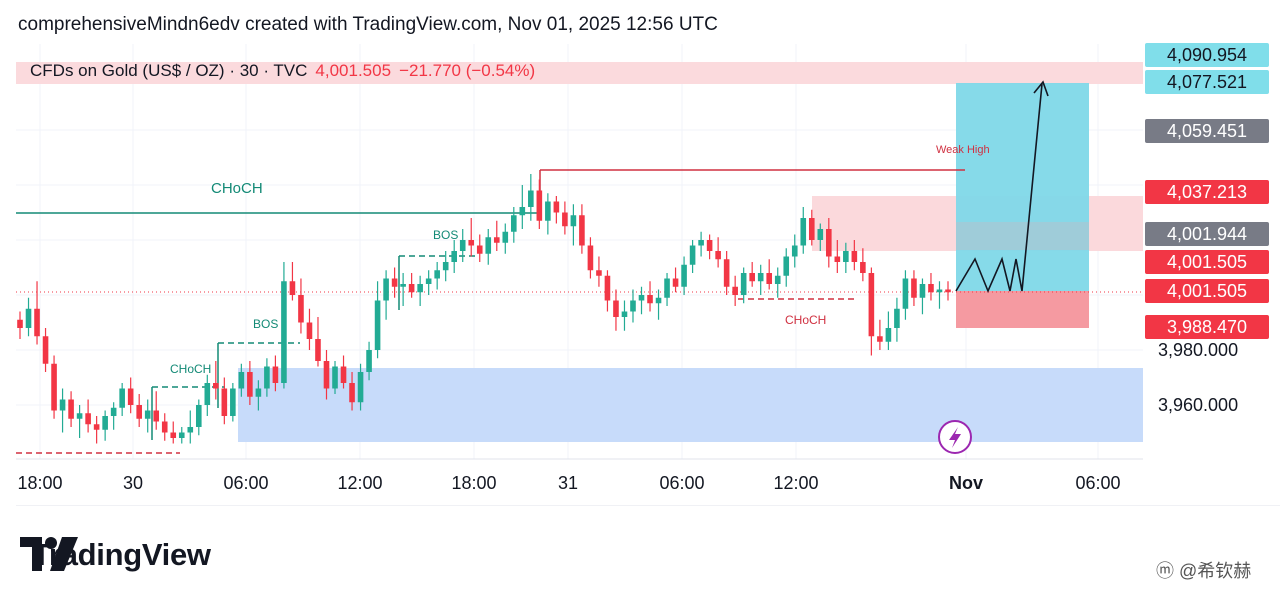 Image resolution: width=1280 pixels, height=606 pixels. What do you see at coordinates (1041, 88) in the screenshot?
I see `projection-arrowhead` at bounding box center [1041, 88].